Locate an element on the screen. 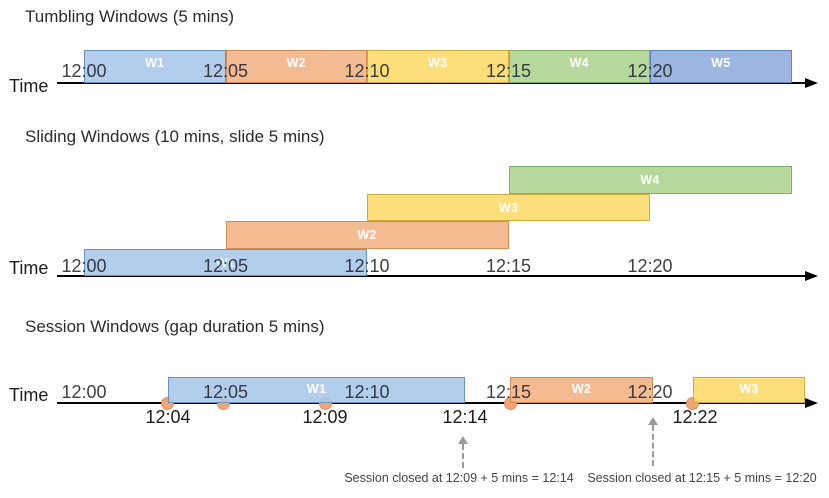 This screenshot has width=829, height=498. event-time-label: 12:09 is located at coordinates (325, 417).